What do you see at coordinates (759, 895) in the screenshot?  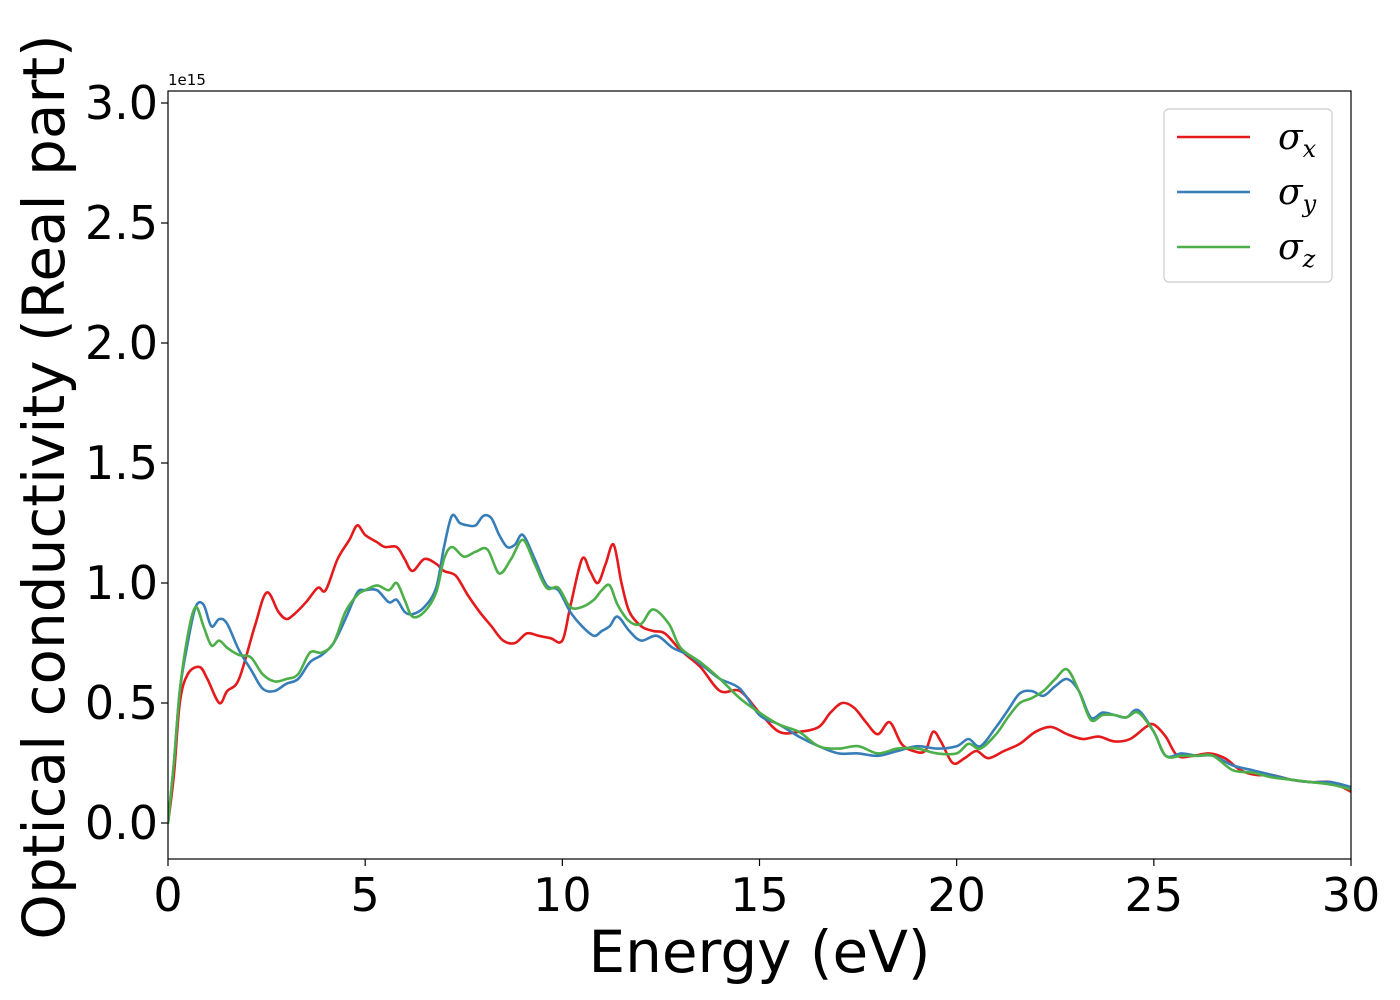 I see `x-tick-label: 15` at bounding box center [759, 895].